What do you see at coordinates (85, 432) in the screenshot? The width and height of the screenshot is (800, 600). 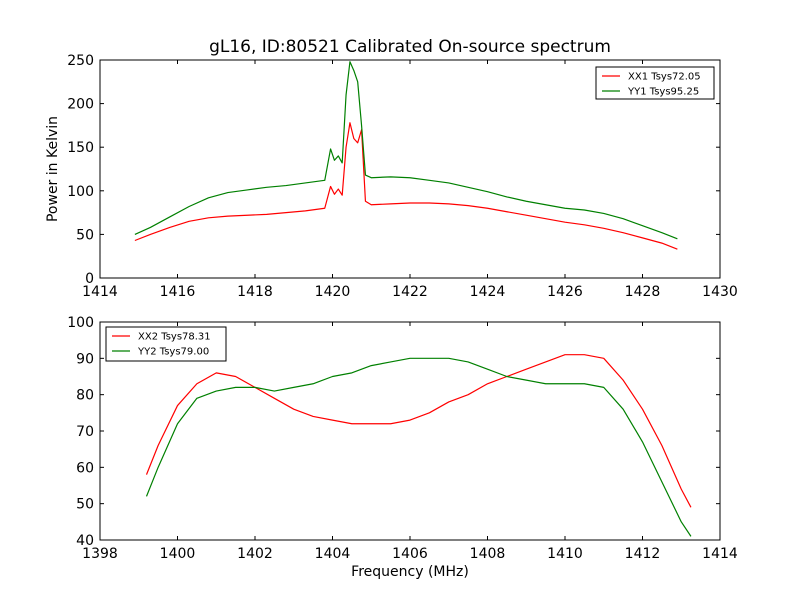 I see `y-tick-label: 70` at bounding box center [85, 432].